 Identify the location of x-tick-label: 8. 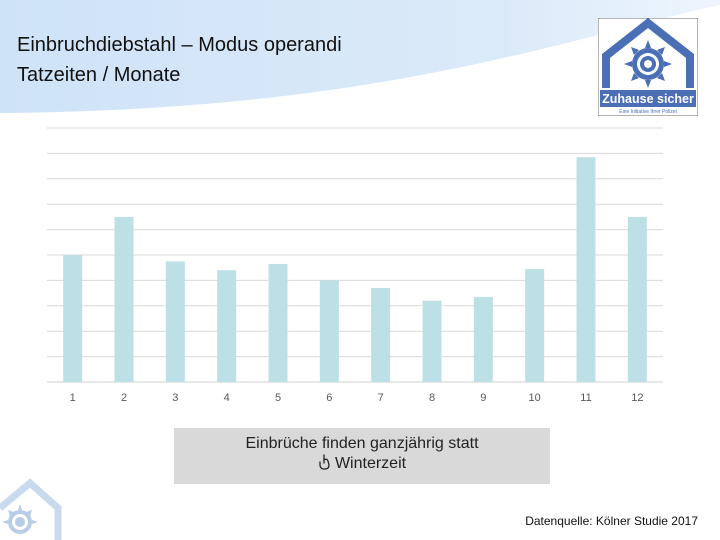
(432, 398).